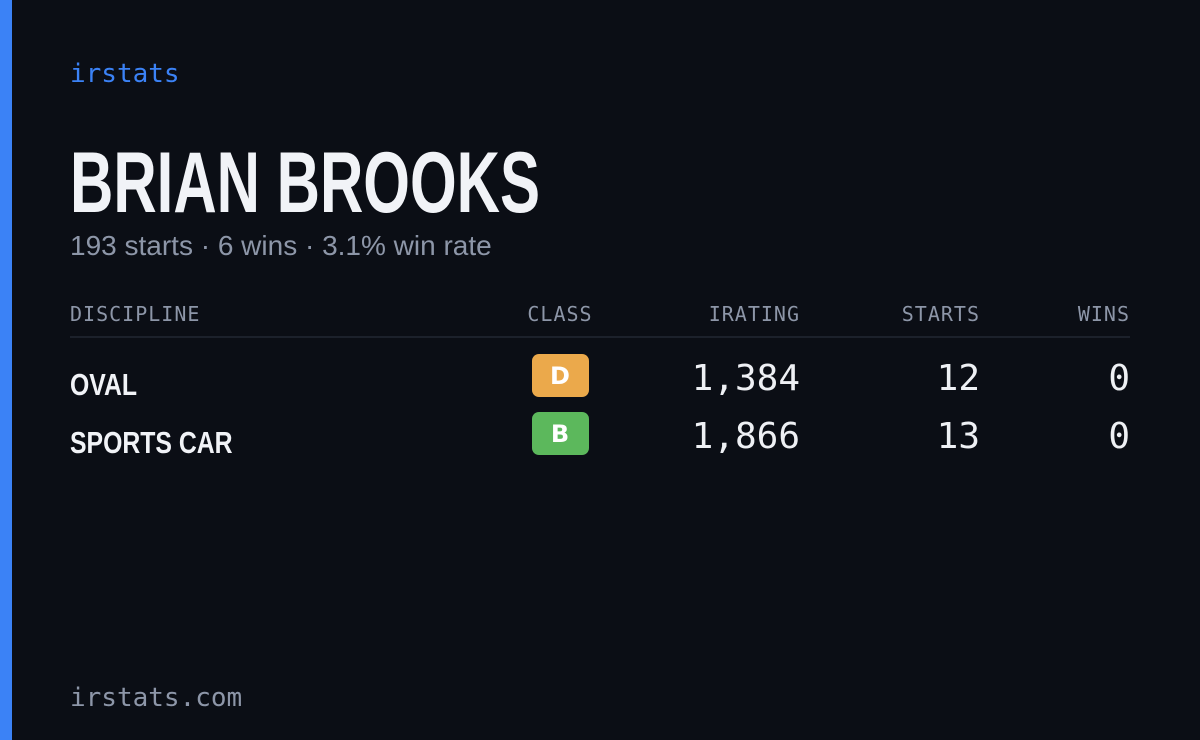  I want to click on class-letter: D, so click(560, 376).